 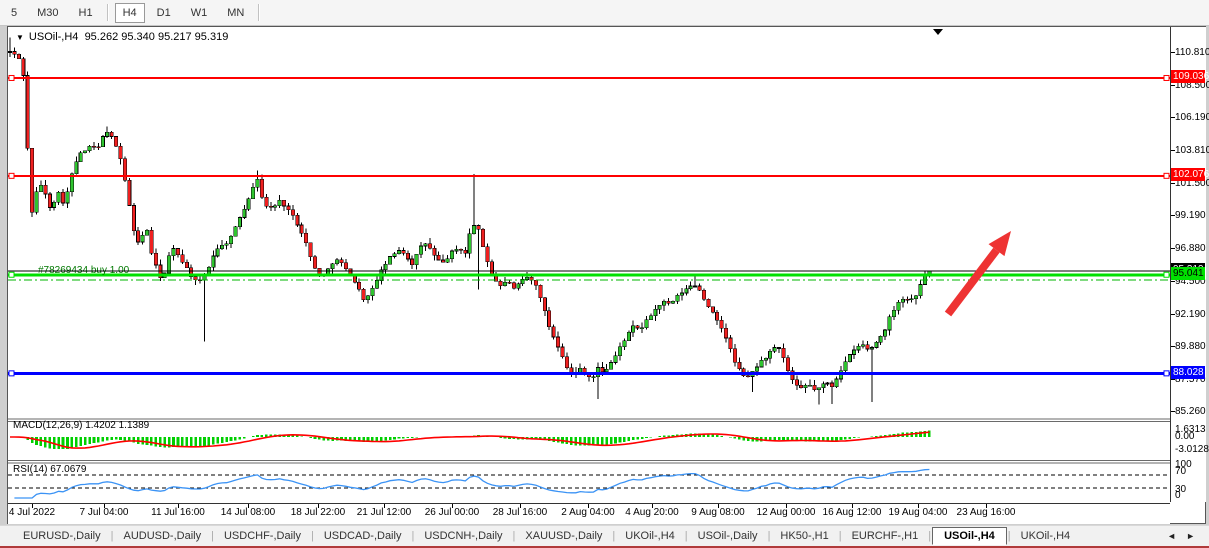 What do you see at coordinates (589, 420) in the screenshot?
I see `pane-separator` at bounding box center [589, 420].